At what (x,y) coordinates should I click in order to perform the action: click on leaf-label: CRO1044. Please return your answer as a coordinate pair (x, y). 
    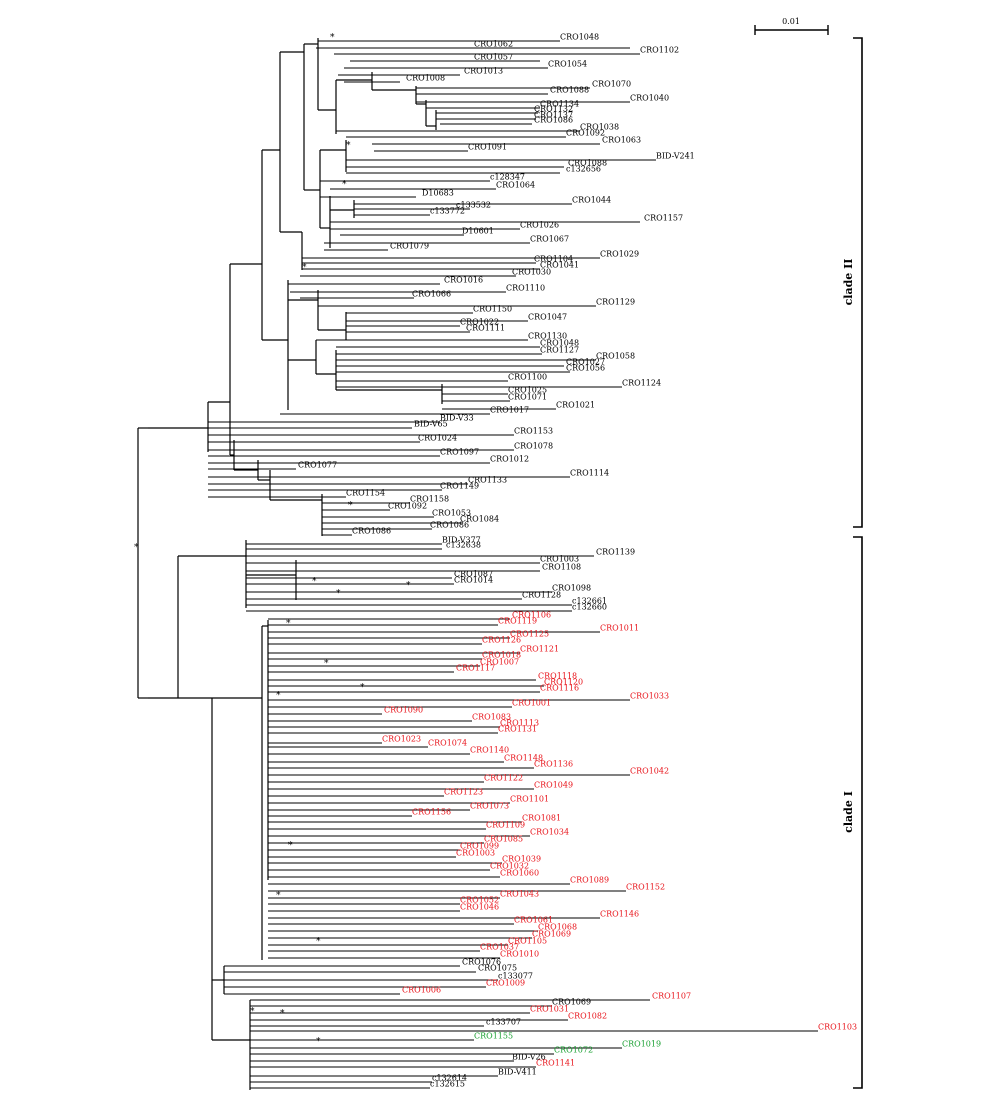
    Looking at the image, I should click on (591, 200).